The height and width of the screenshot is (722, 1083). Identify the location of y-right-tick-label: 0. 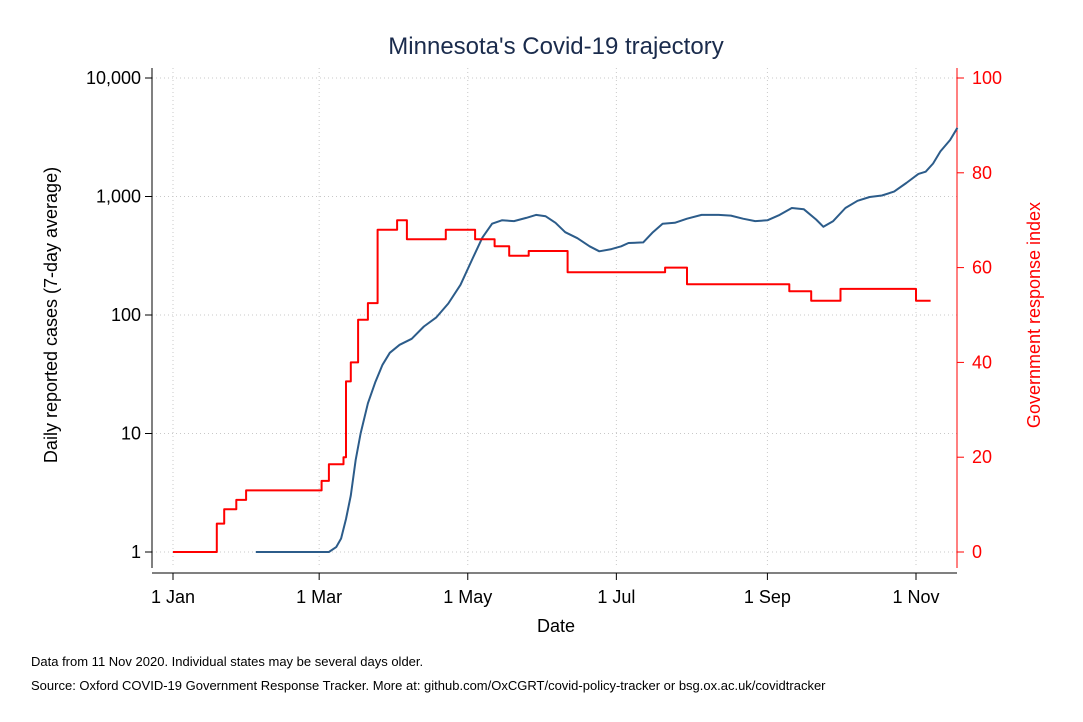
(977, 552).